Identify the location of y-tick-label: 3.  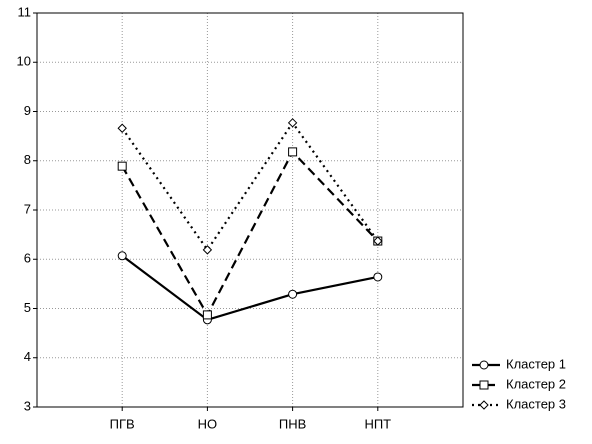
(27, 405).